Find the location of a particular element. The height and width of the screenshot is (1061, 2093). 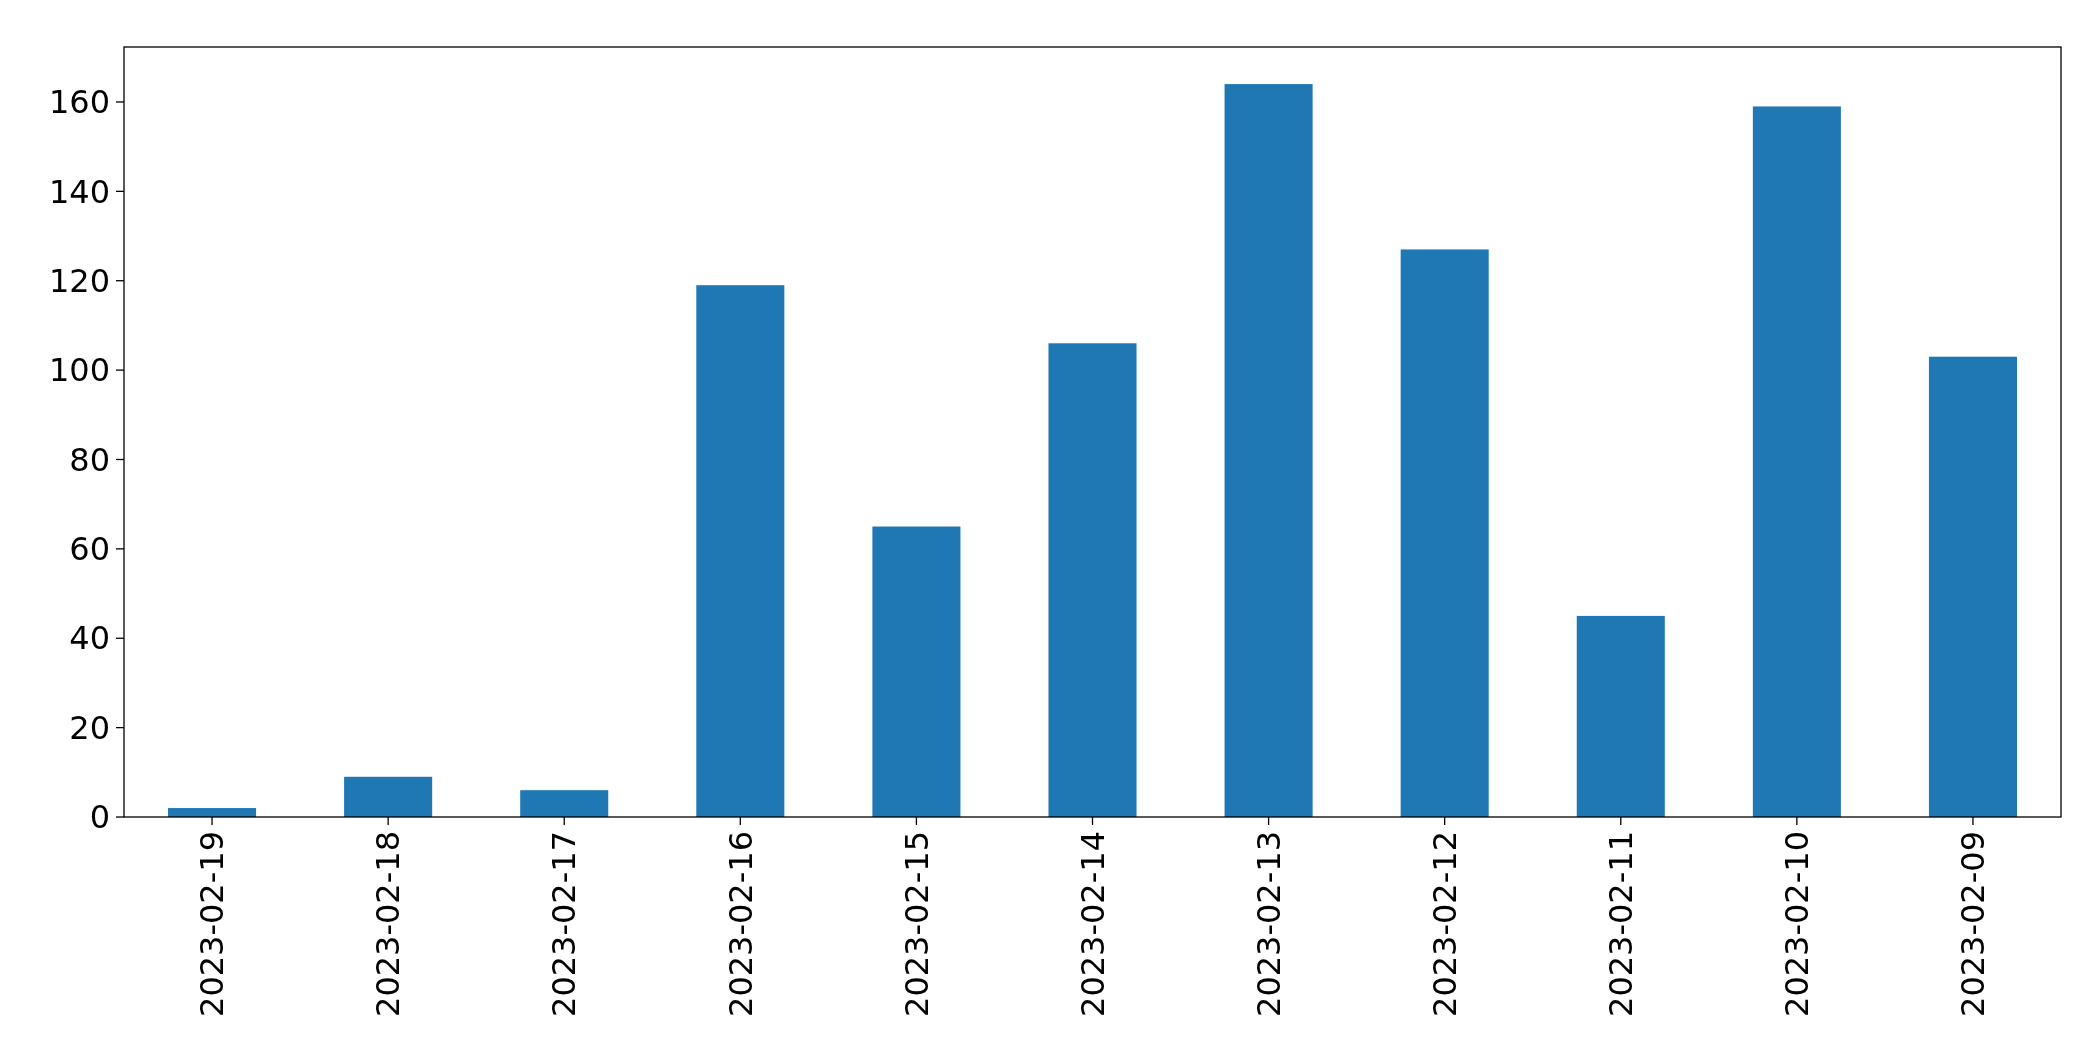

x-tick-label: 2023-02-09 is located at coordinates (1973, 924).